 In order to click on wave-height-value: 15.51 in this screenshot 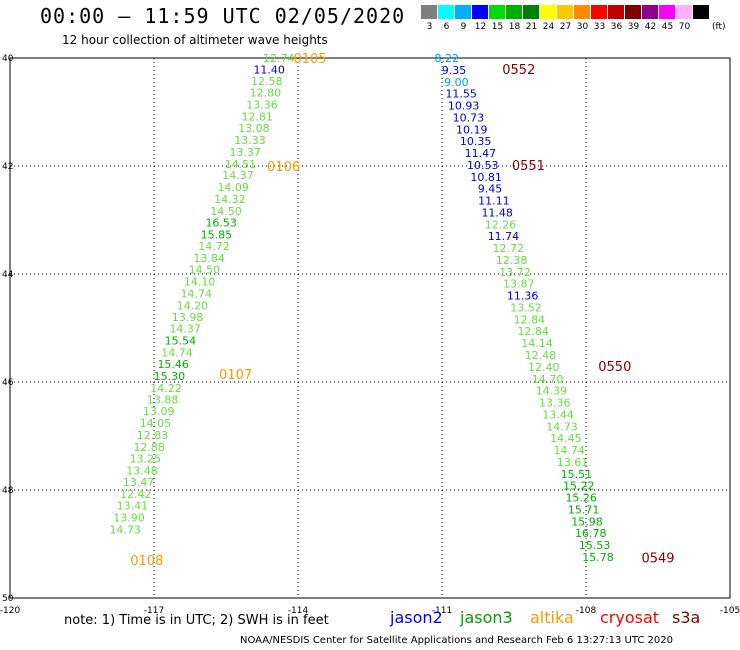, I will do `click(577, 474)`.